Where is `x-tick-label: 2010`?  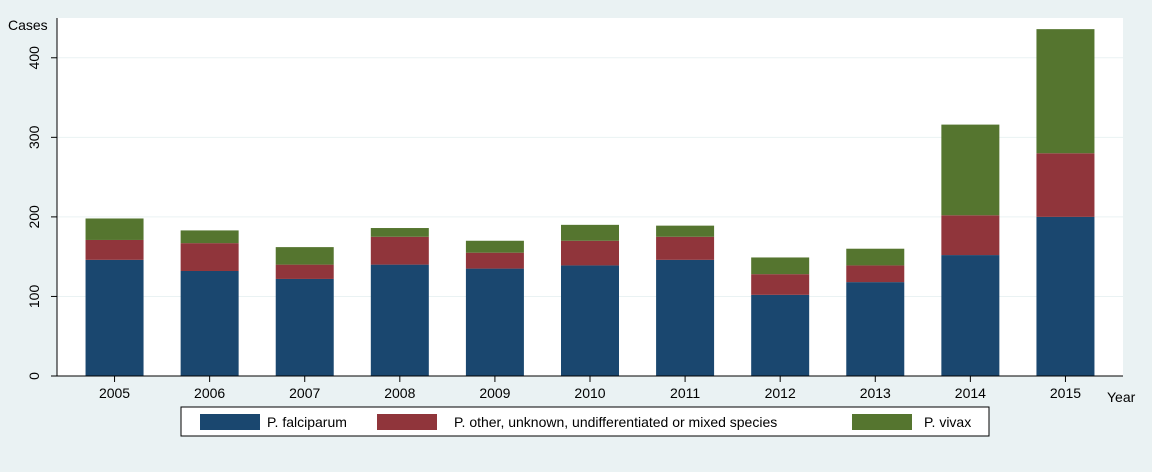
x-tick-label: 2010 is located at coordinates (589, 393).